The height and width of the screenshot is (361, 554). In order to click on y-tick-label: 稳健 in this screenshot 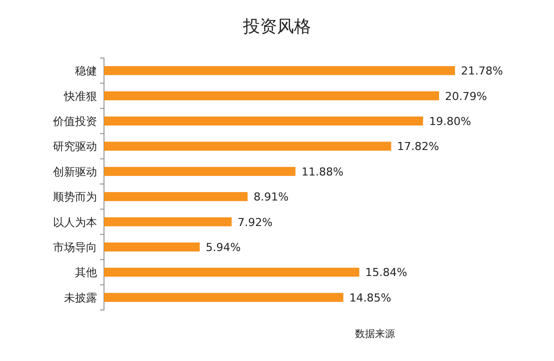, I will do `click(86, 71)`.